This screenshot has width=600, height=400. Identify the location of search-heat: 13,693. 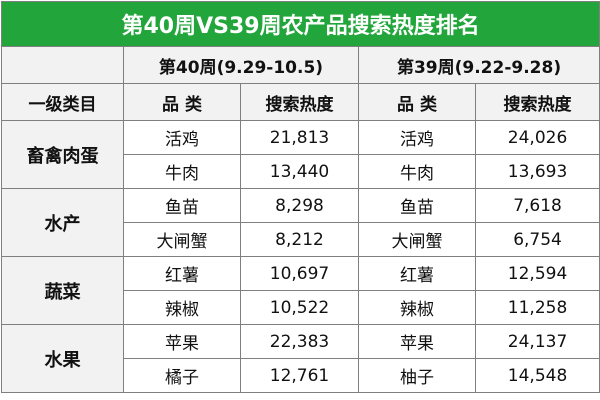
(537, 171).